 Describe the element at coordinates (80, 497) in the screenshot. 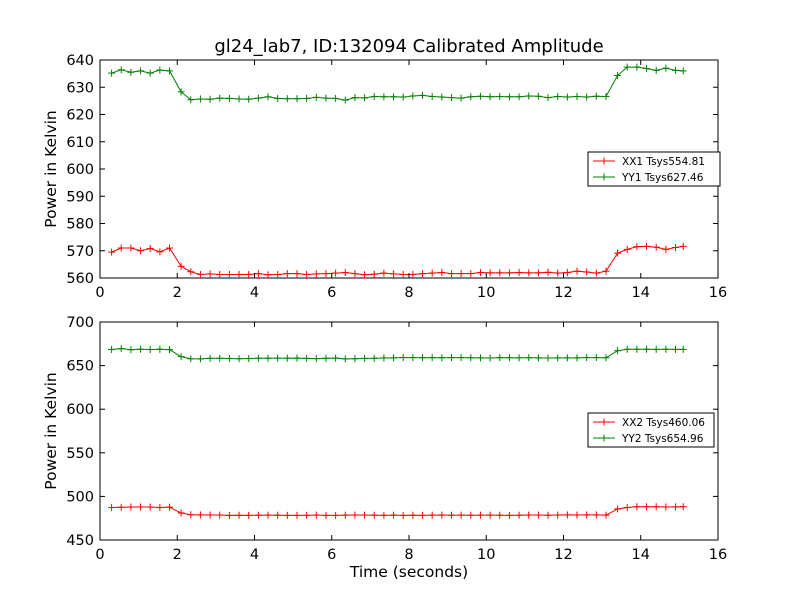

I see `y-tick-label: 500` at that location.